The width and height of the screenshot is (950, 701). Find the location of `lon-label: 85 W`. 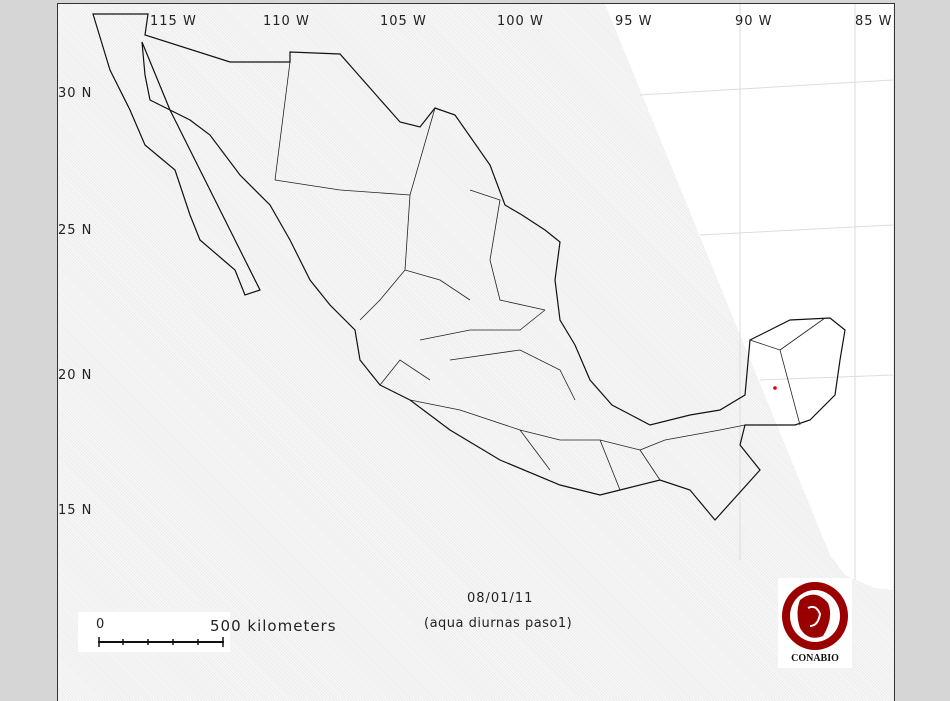

lon-label: 85 W is located at coordinates (874, 21).